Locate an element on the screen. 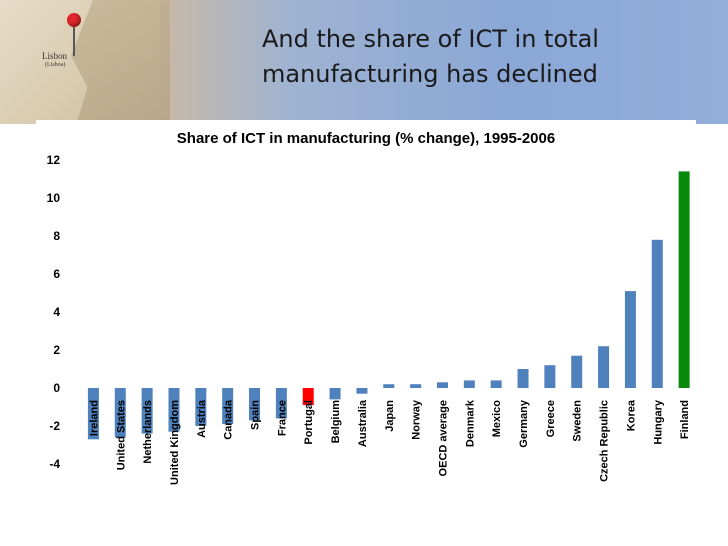 The image size is (728, 546). y-tick-label: -2 is located at coordinates (54, 426).